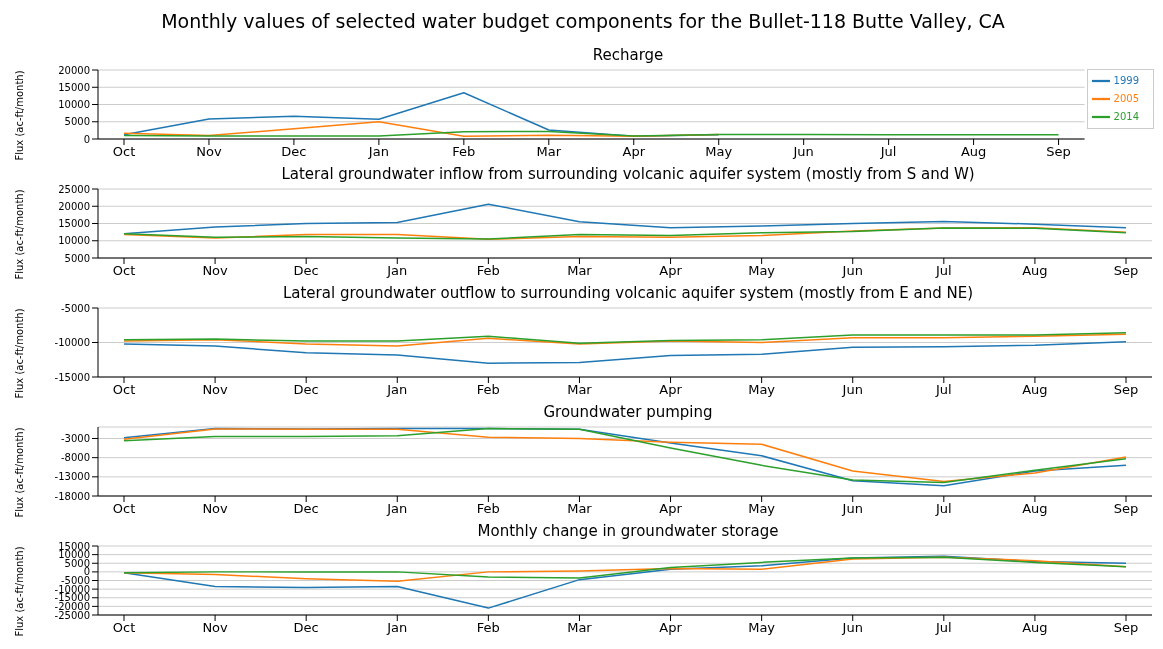  Describe the element at coordinates (1126, 116) in the screenshot. I see `legend-label: 2014` at that location.